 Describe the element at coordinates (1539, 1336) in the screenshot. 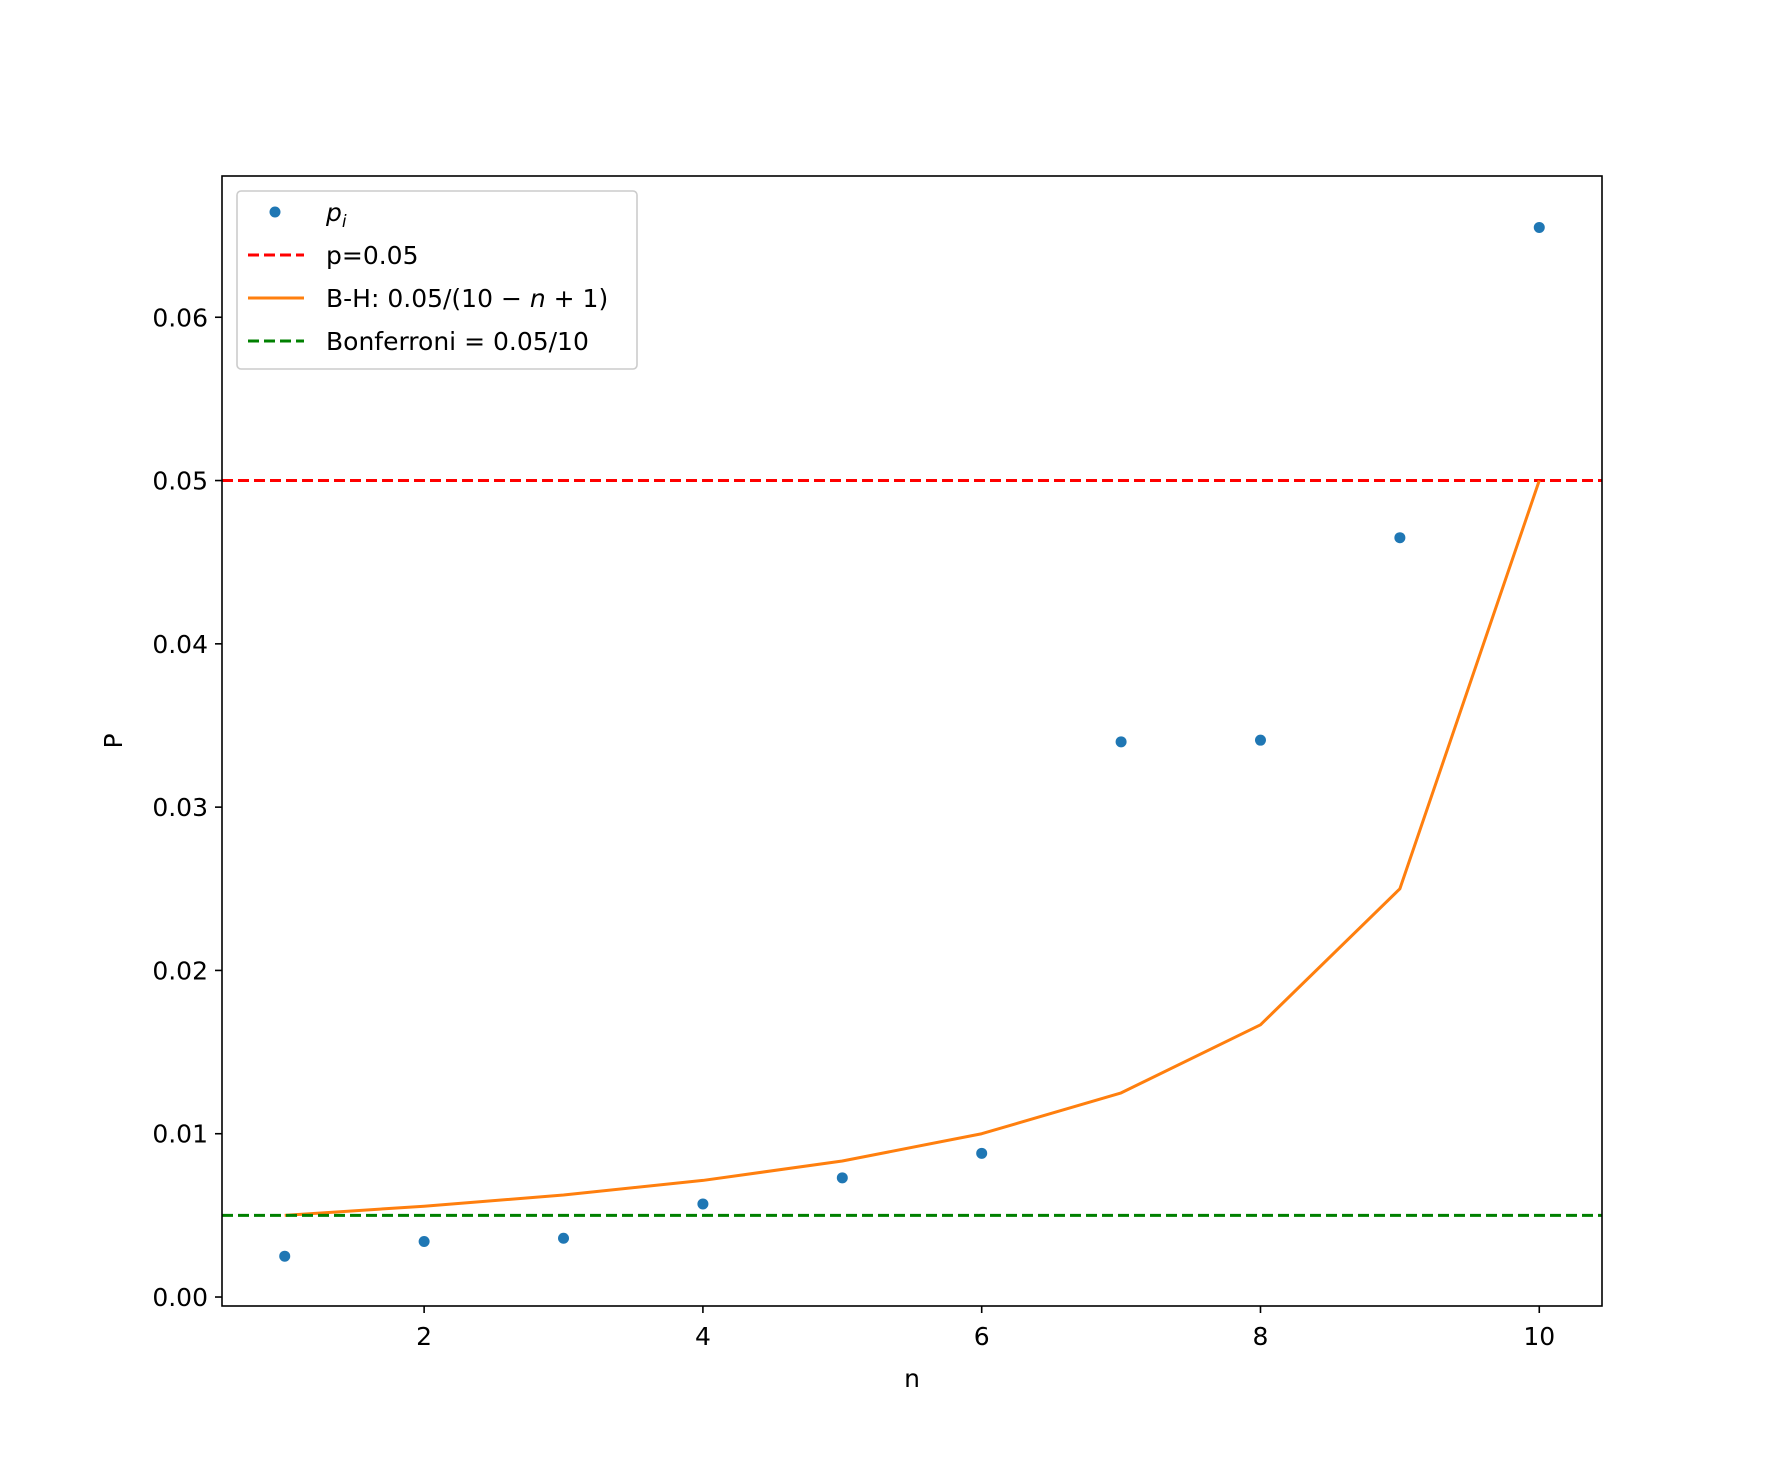

I see `x-tick-label: 10` at that location.